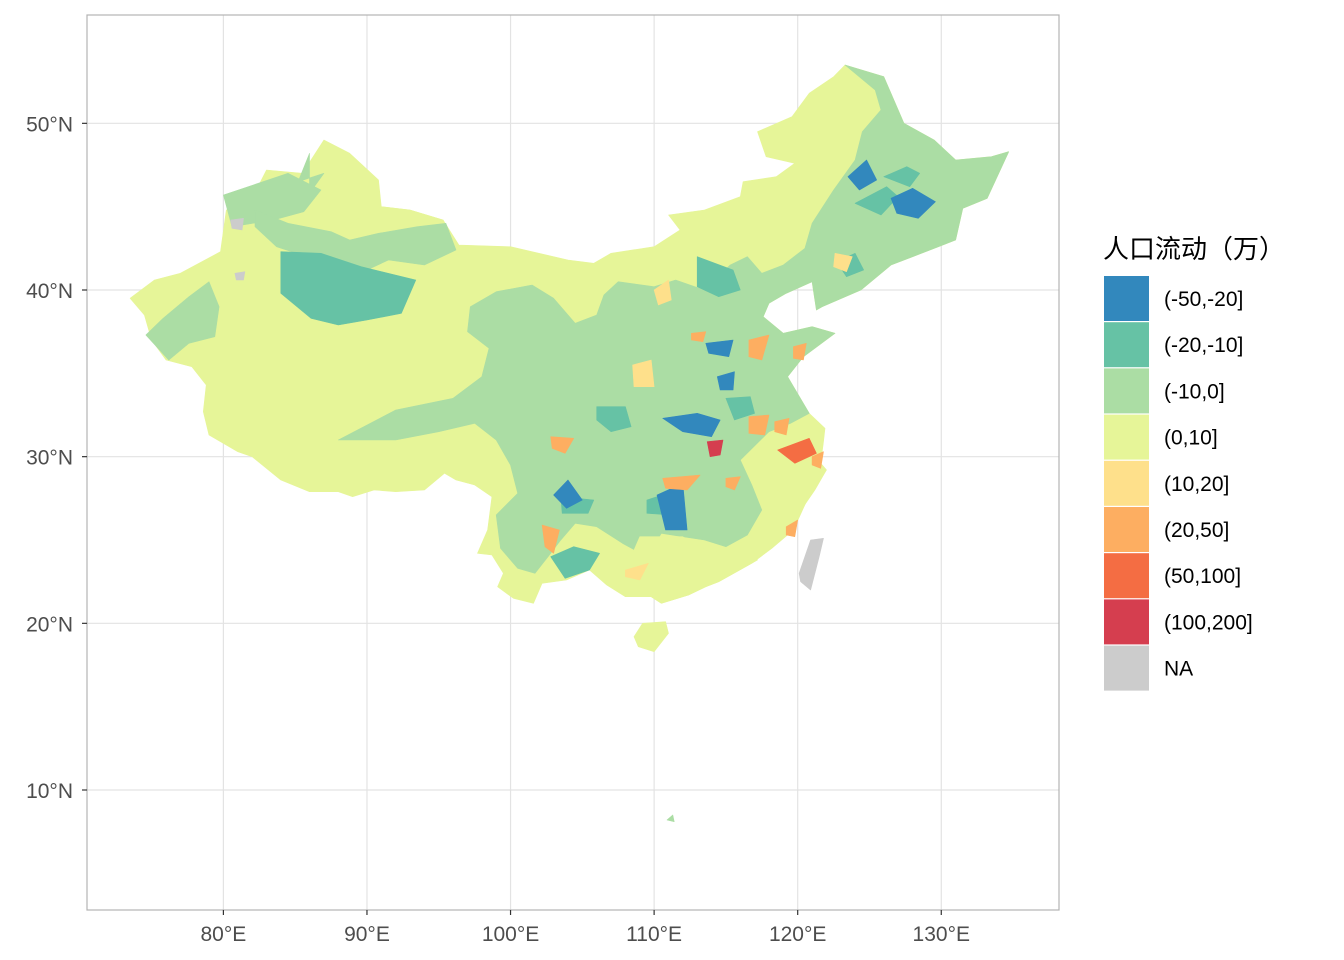  Describe the element at coordinates (1202, 576) in the screenshot. I see `legend-label: (50,100]` at that location.